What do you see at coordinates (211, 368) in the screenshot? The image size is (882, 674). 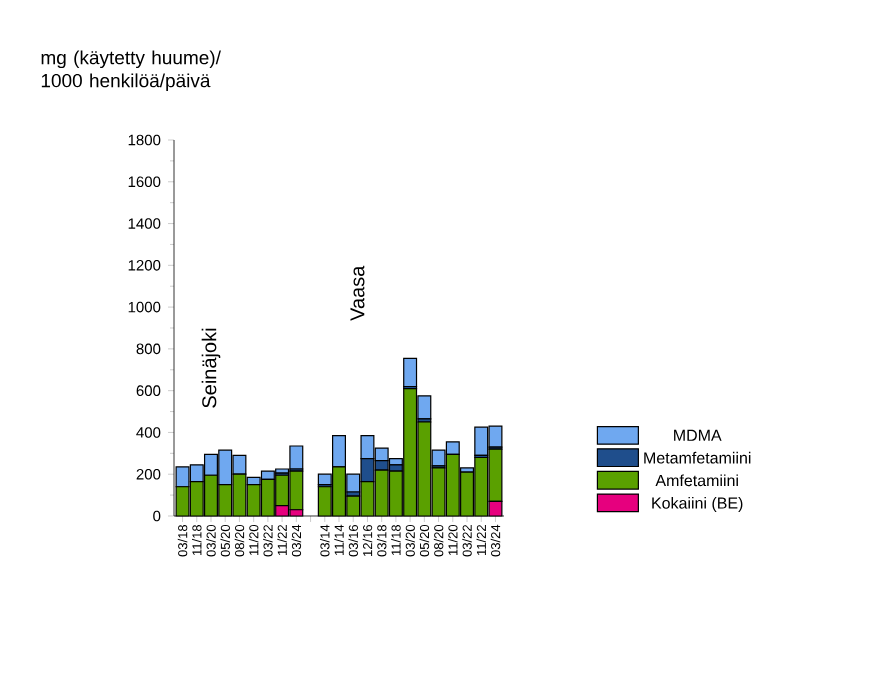 I see `annotation: Seinäjoki` at bounding box center [211, 368].